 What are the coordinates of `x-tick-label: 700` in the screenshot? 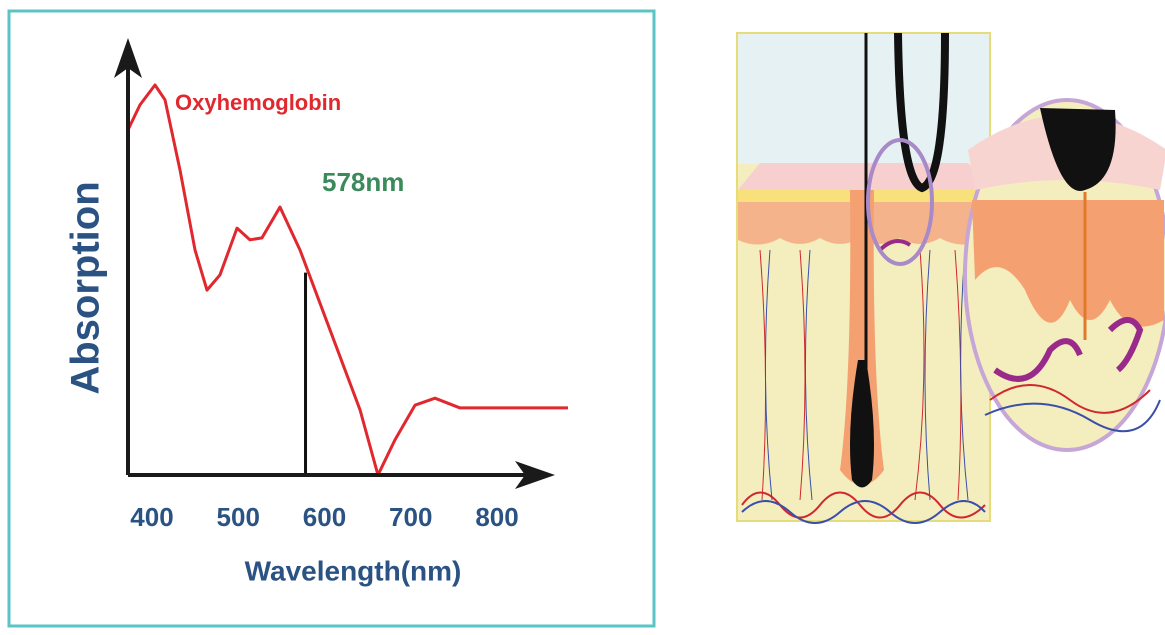 It's located at (410, 517).